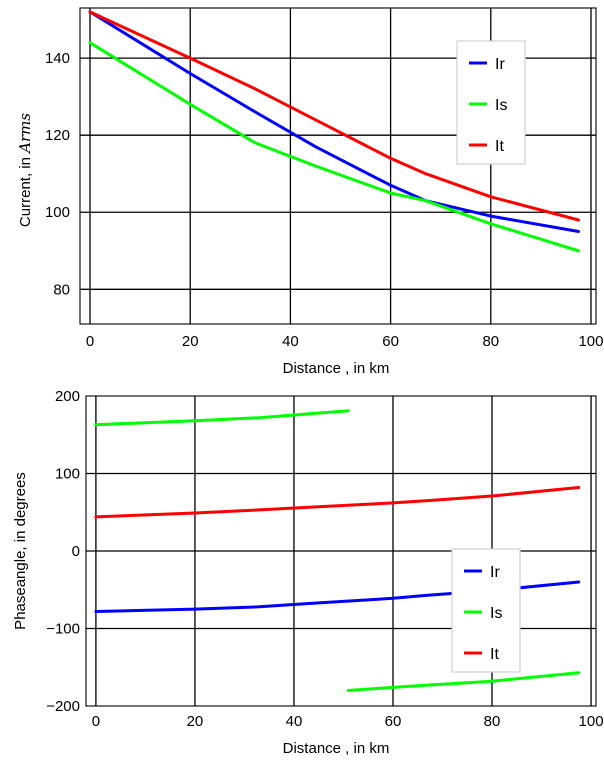 This screenshot has height=764, width=604. Describe the element at coordinates (63, 706) in the screenshot. I see `phase-chart-y-tick-label: −200` at that location.